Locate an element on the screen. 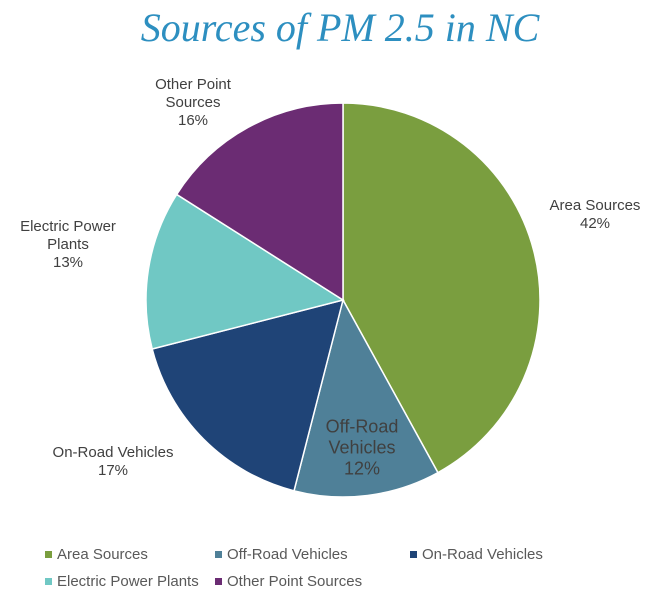 Image resolution: width=651 pixels, height=592 pixels. data-label: Off-Road Vehicles 12% is located at coordinates (362, 448).